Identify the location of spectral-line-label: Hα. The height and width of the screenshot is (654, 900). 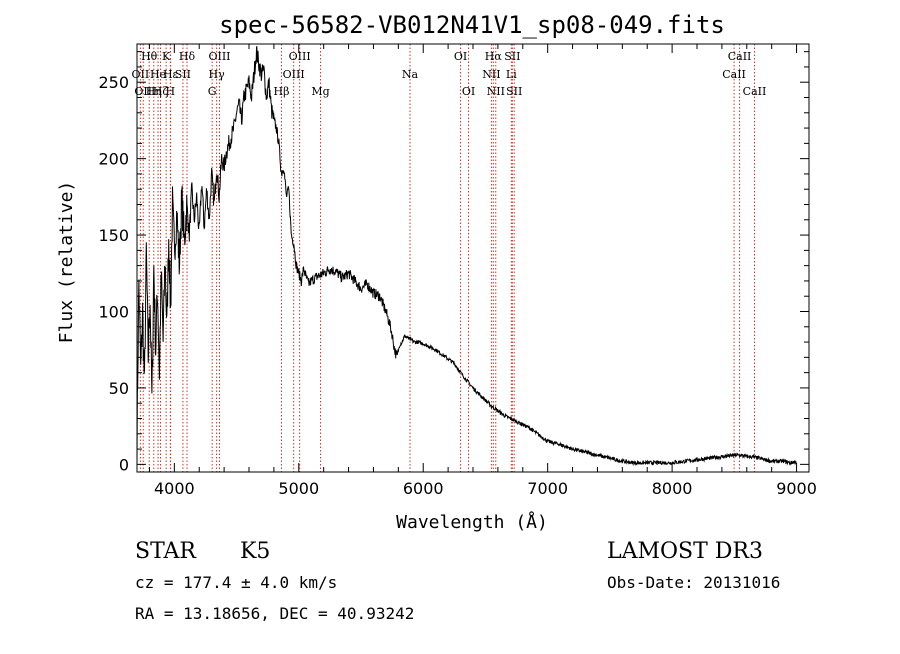
(494, 56).